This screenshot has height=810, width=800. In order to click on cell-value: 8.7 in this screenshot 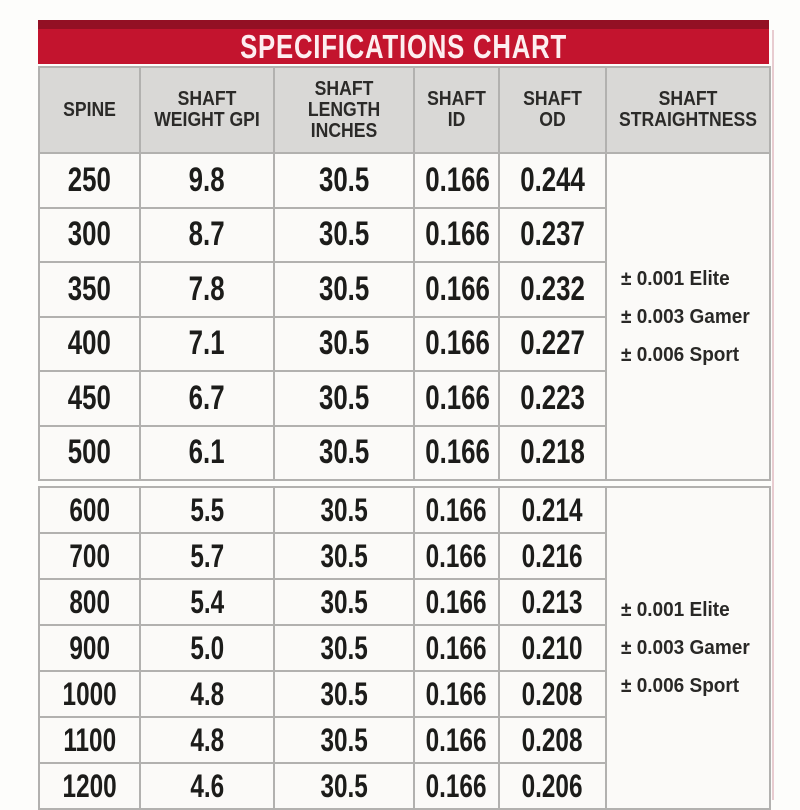, I will do `click(207, 234)`.